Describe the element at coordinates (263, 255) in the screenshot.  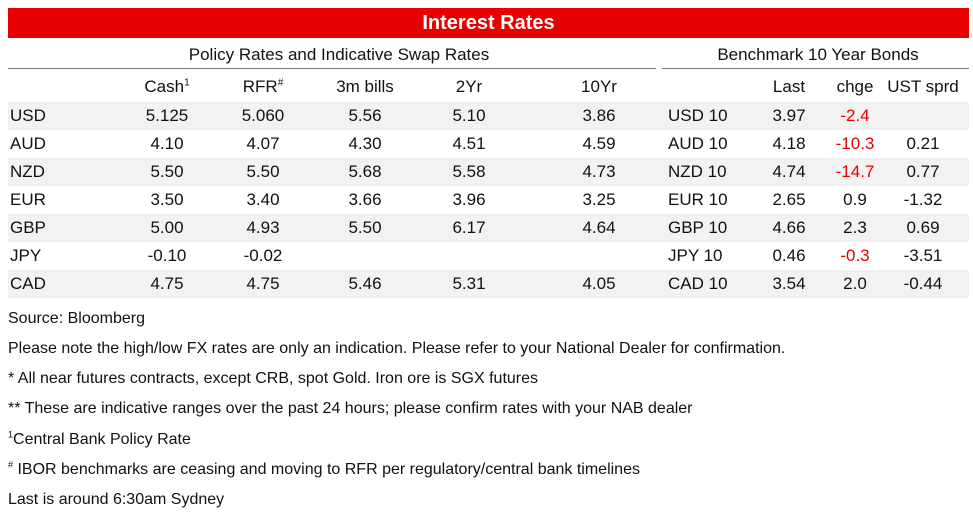
I see `rfr-rate: -0.02` at that location.